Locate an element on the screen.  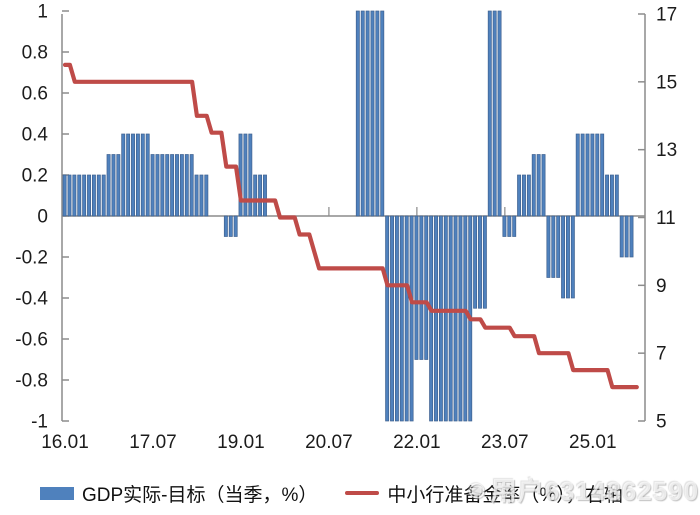
x-axis-tick-label: 16.01 is located at coordinates (65, 442).